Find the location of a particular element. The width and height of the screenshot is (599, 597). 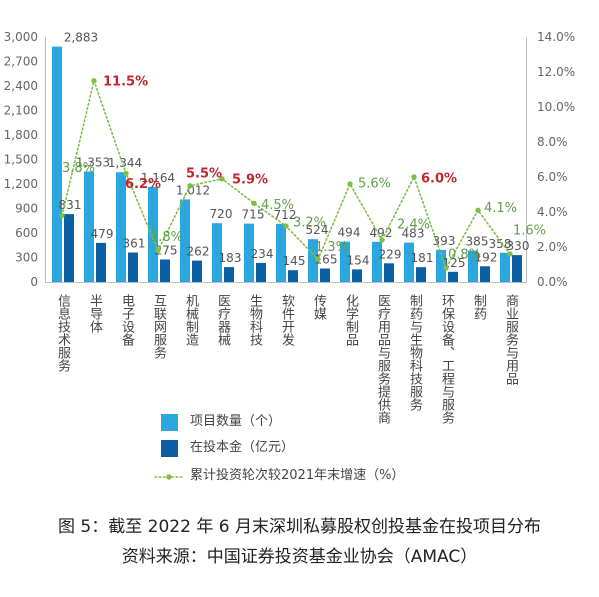

growth-rate-value-label: 1.3% is located at coordinates (331, 247).